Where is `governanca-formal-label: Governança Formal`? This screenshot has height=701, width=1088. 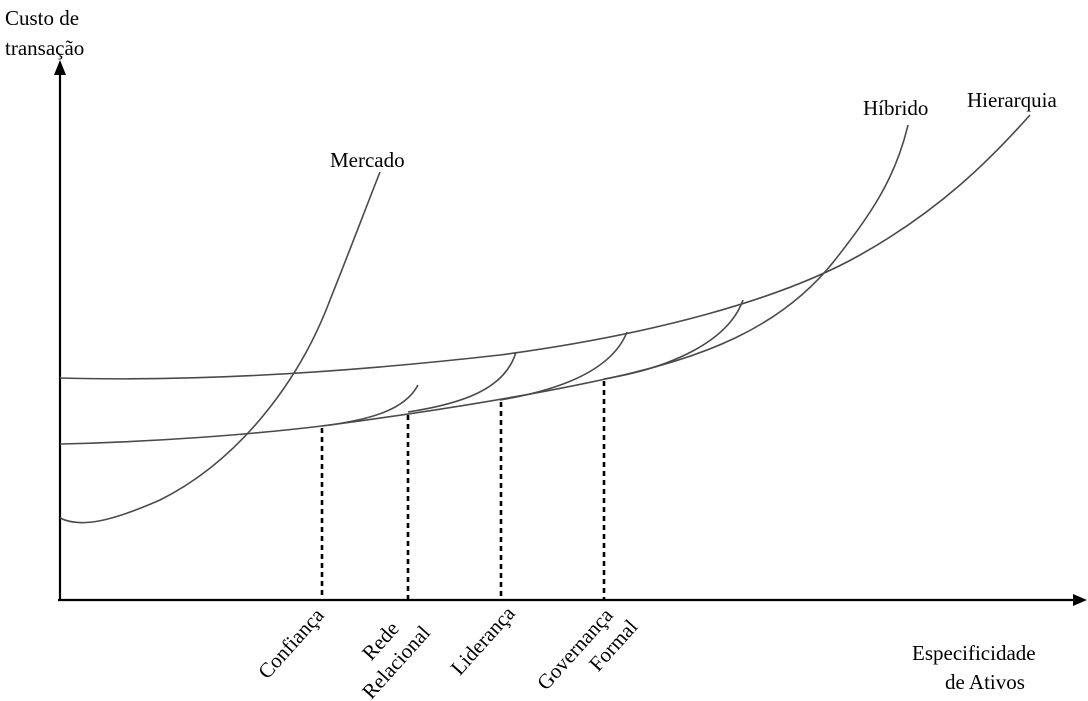 governanca-formal-label: Governança Formal is located at coordinates (587, 649).